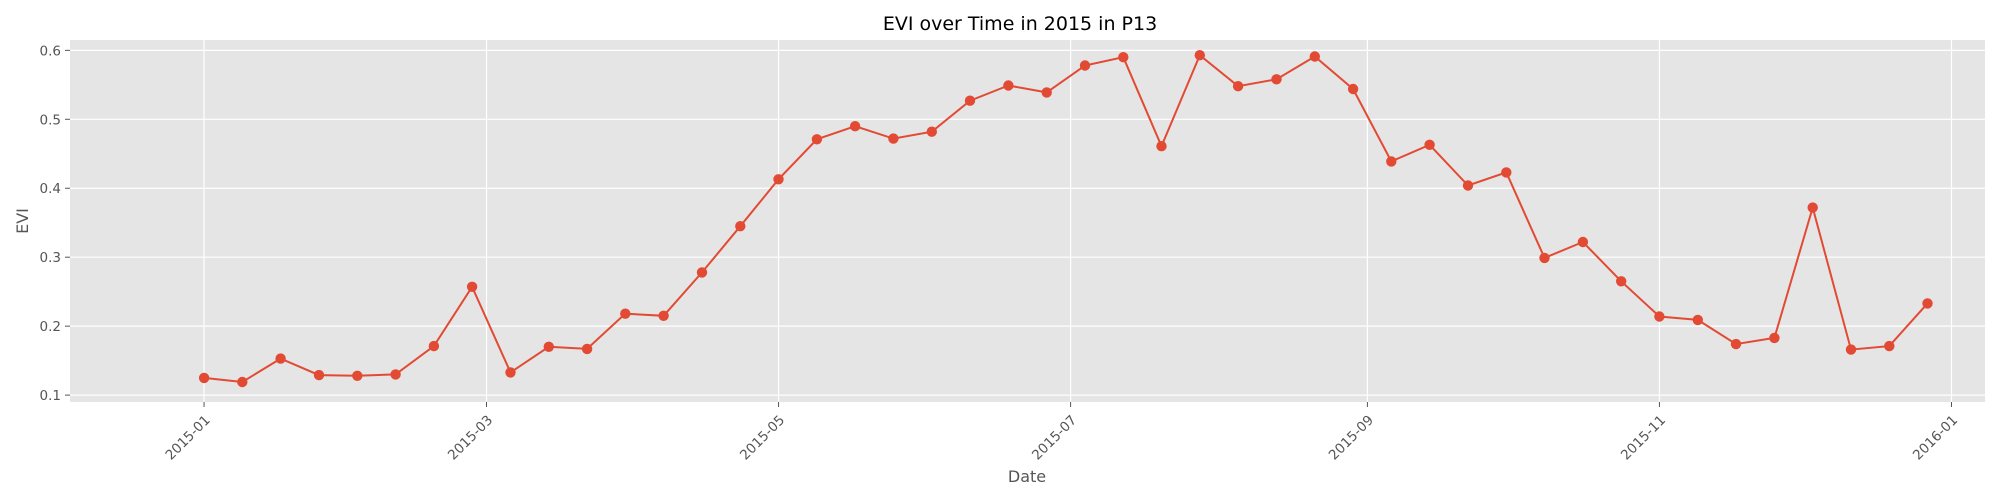  I want to click on x-tick-label: 2015-01, so click(187, 437).